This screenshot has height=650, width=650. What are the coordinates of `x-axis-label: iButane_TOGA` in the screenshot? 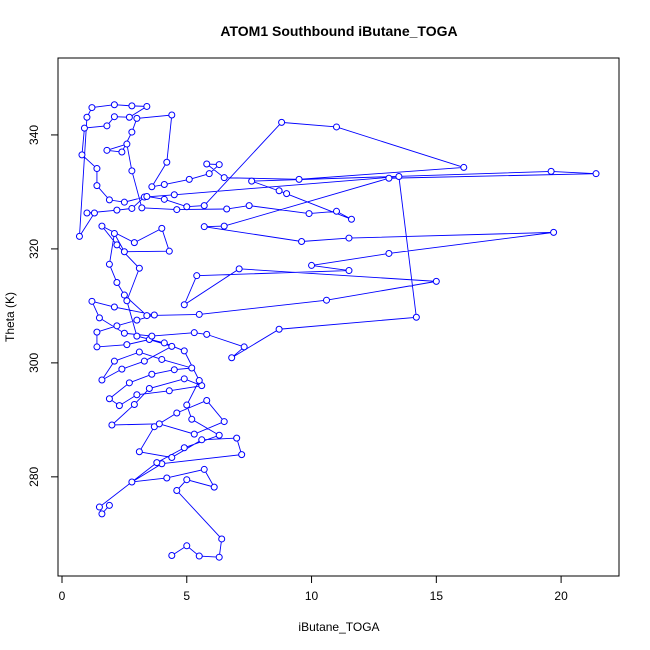 It's located at (338, 627).